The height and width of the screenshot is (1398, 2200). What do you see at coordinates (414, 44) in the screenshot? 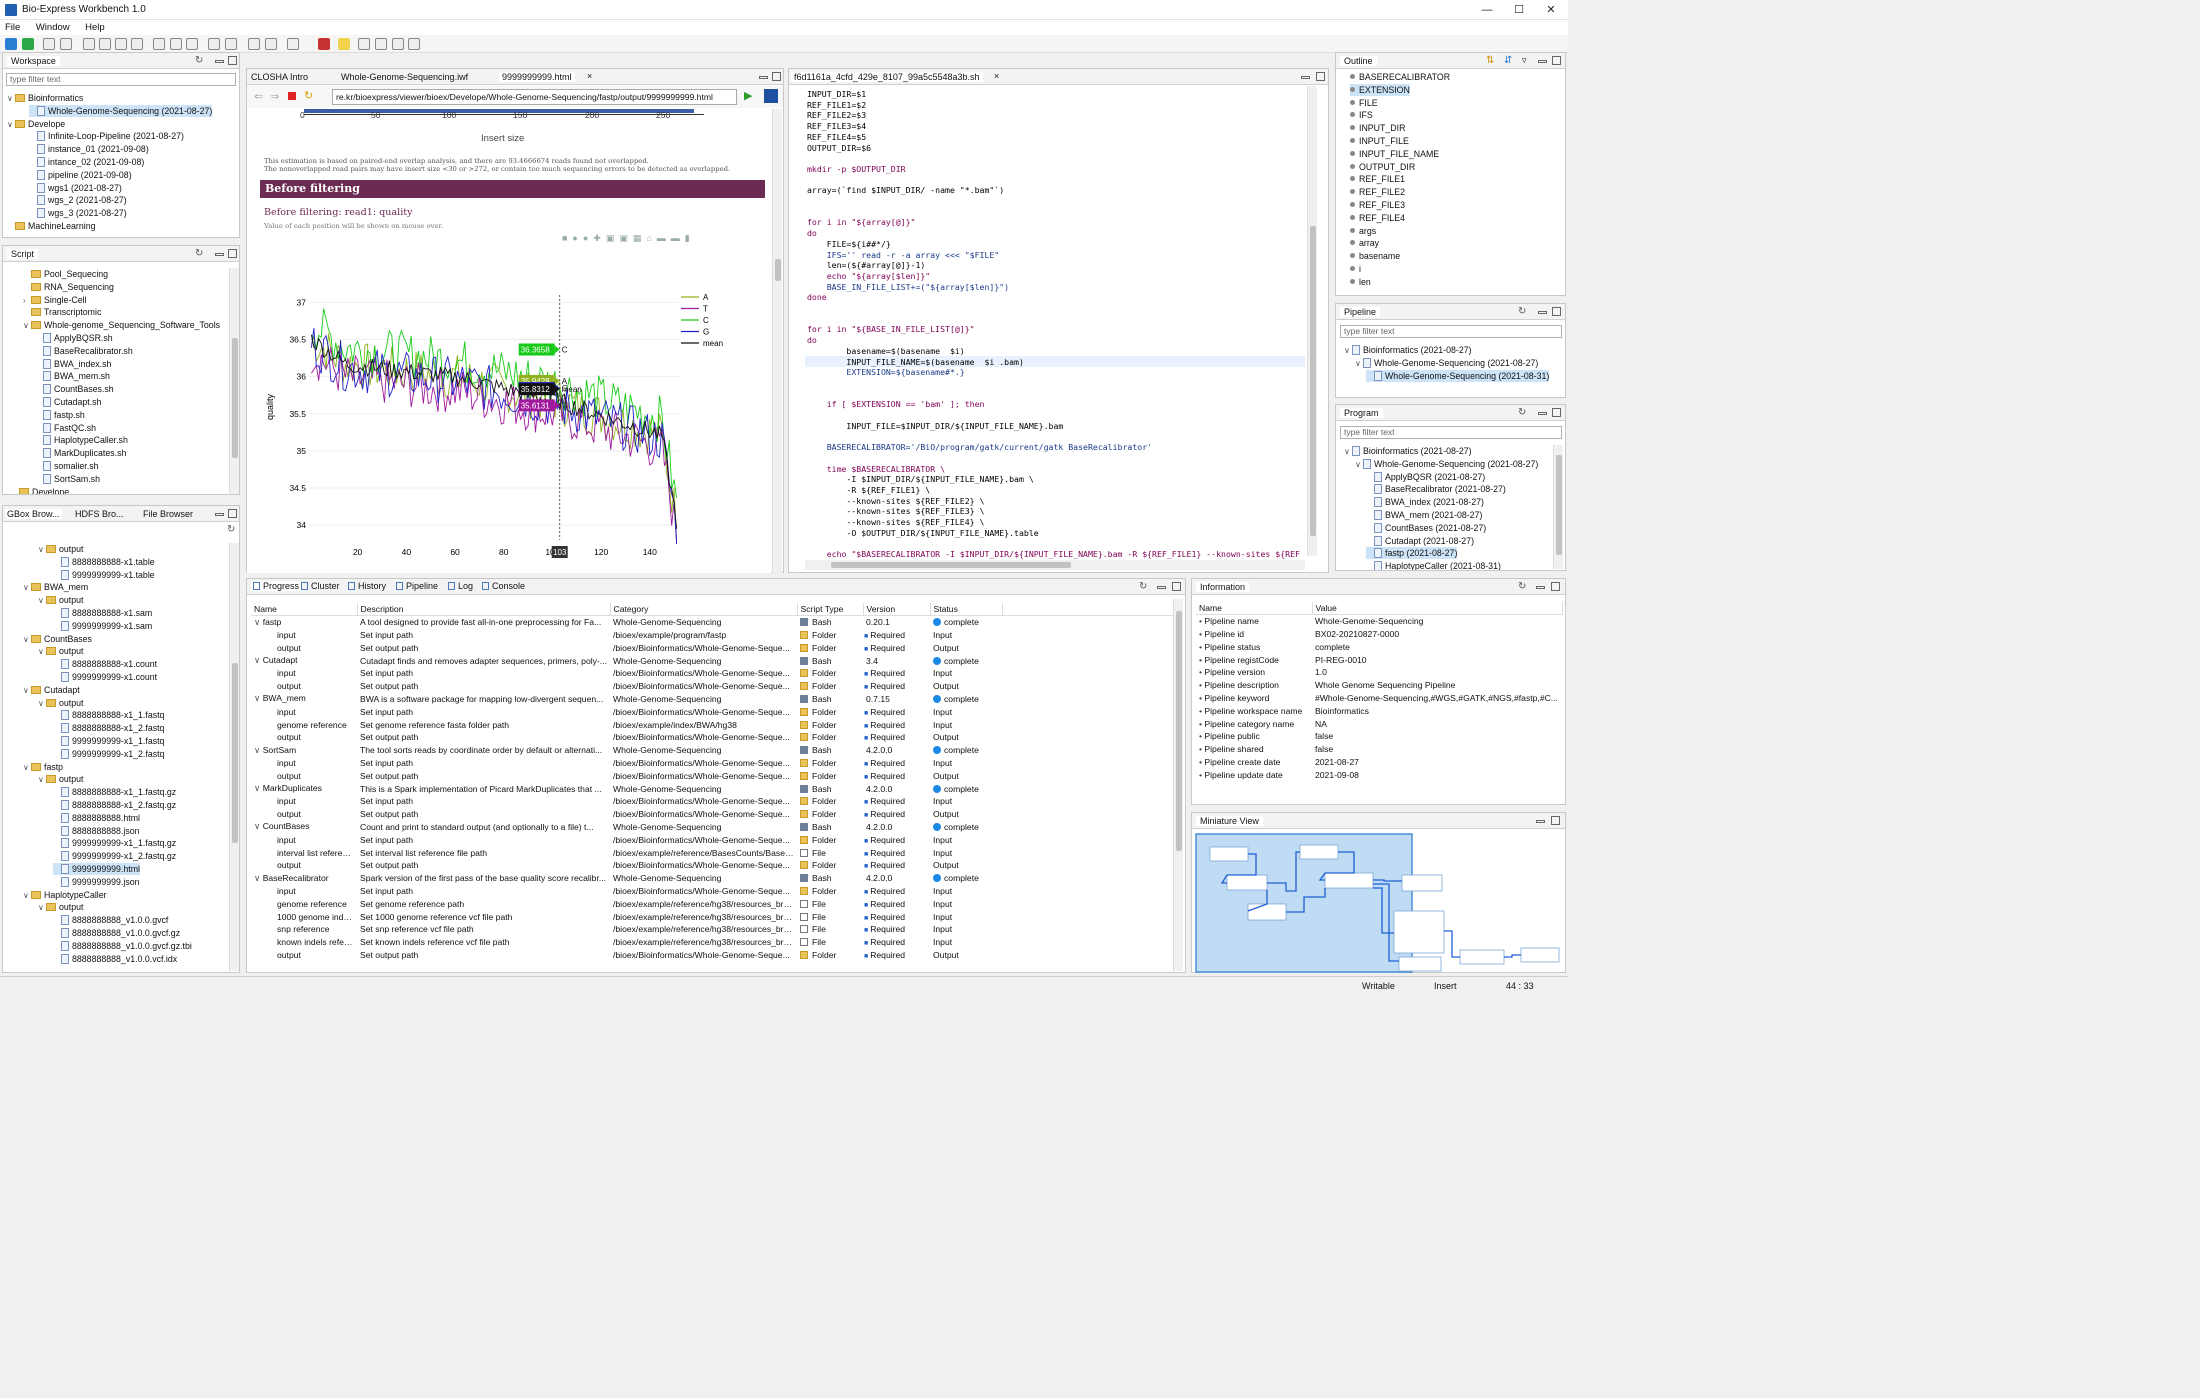
I see `format-icon` at bounding box center [414, 44].